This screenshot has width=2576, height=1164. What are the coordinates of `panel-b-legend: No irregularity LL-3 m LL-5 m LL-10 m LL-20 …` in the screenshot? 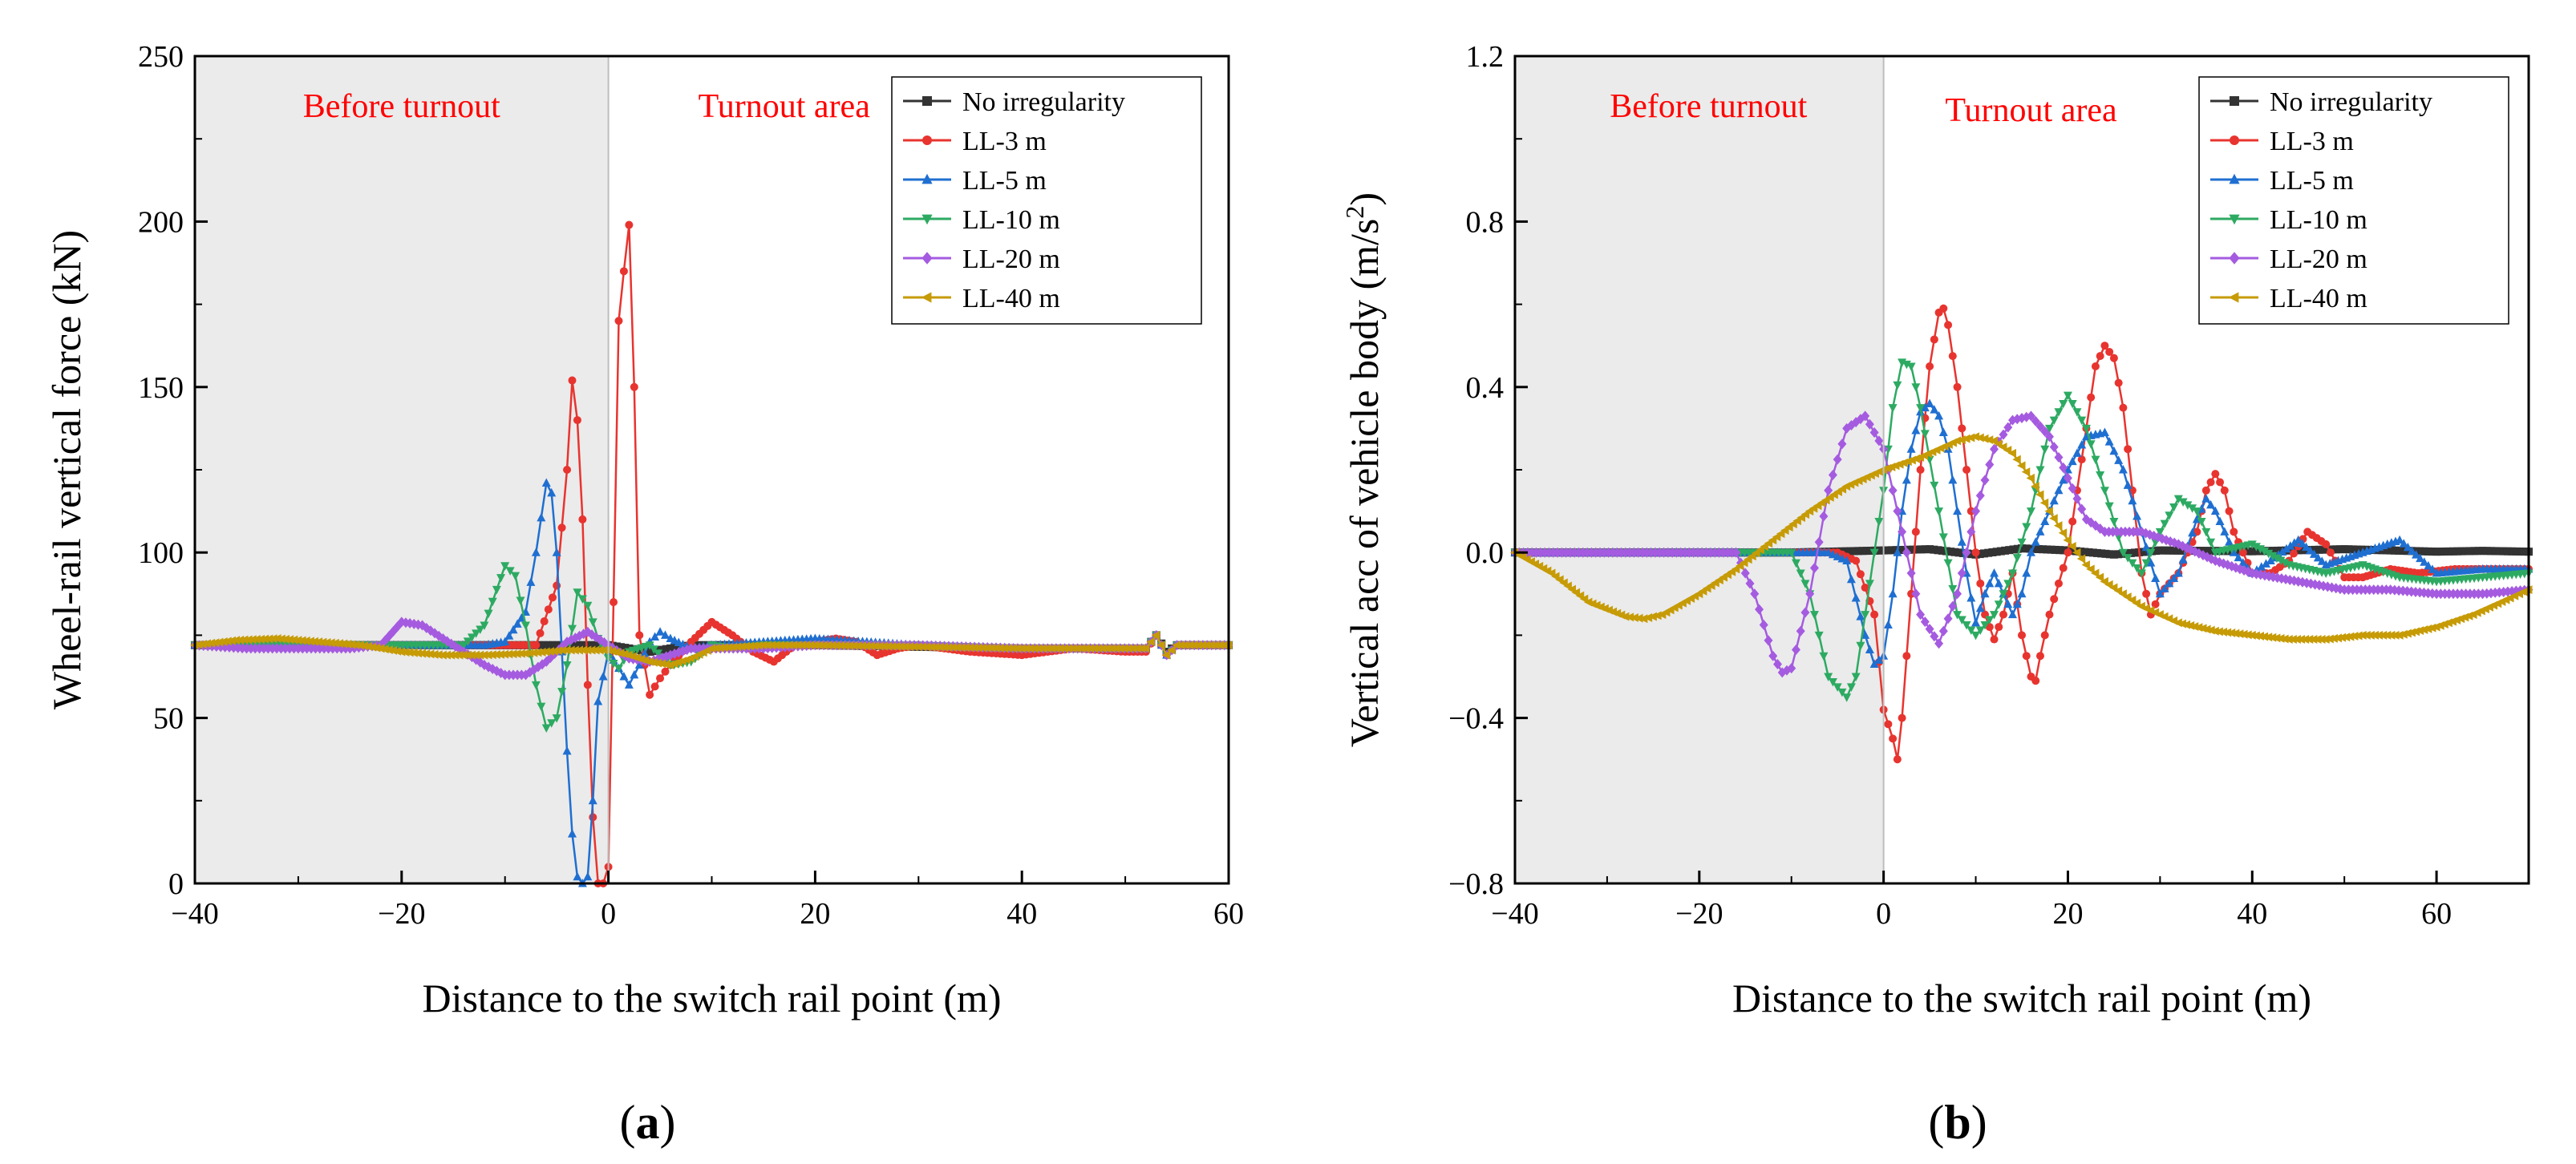 It's located at (2353, 200).